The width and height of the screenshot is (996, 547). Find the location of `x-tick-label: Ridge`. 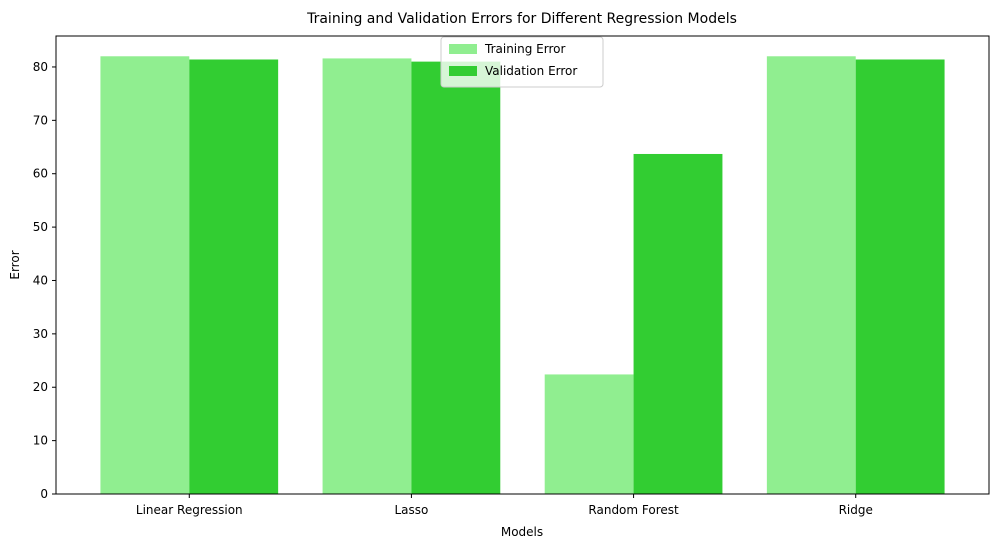

x-tick-label: Ridge is located at coordinates (856, 510).